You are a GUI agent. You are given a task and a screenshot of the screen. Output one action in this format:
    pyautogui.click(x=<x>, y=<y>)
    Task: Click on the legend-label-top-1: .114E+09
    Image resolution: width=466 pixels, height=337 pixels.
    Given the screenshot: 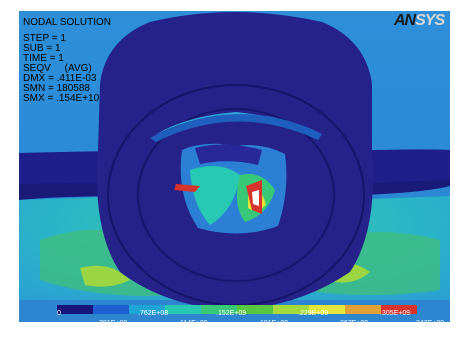 What is the action you would take?
    pyautogui.click(x=193, y=323)
    